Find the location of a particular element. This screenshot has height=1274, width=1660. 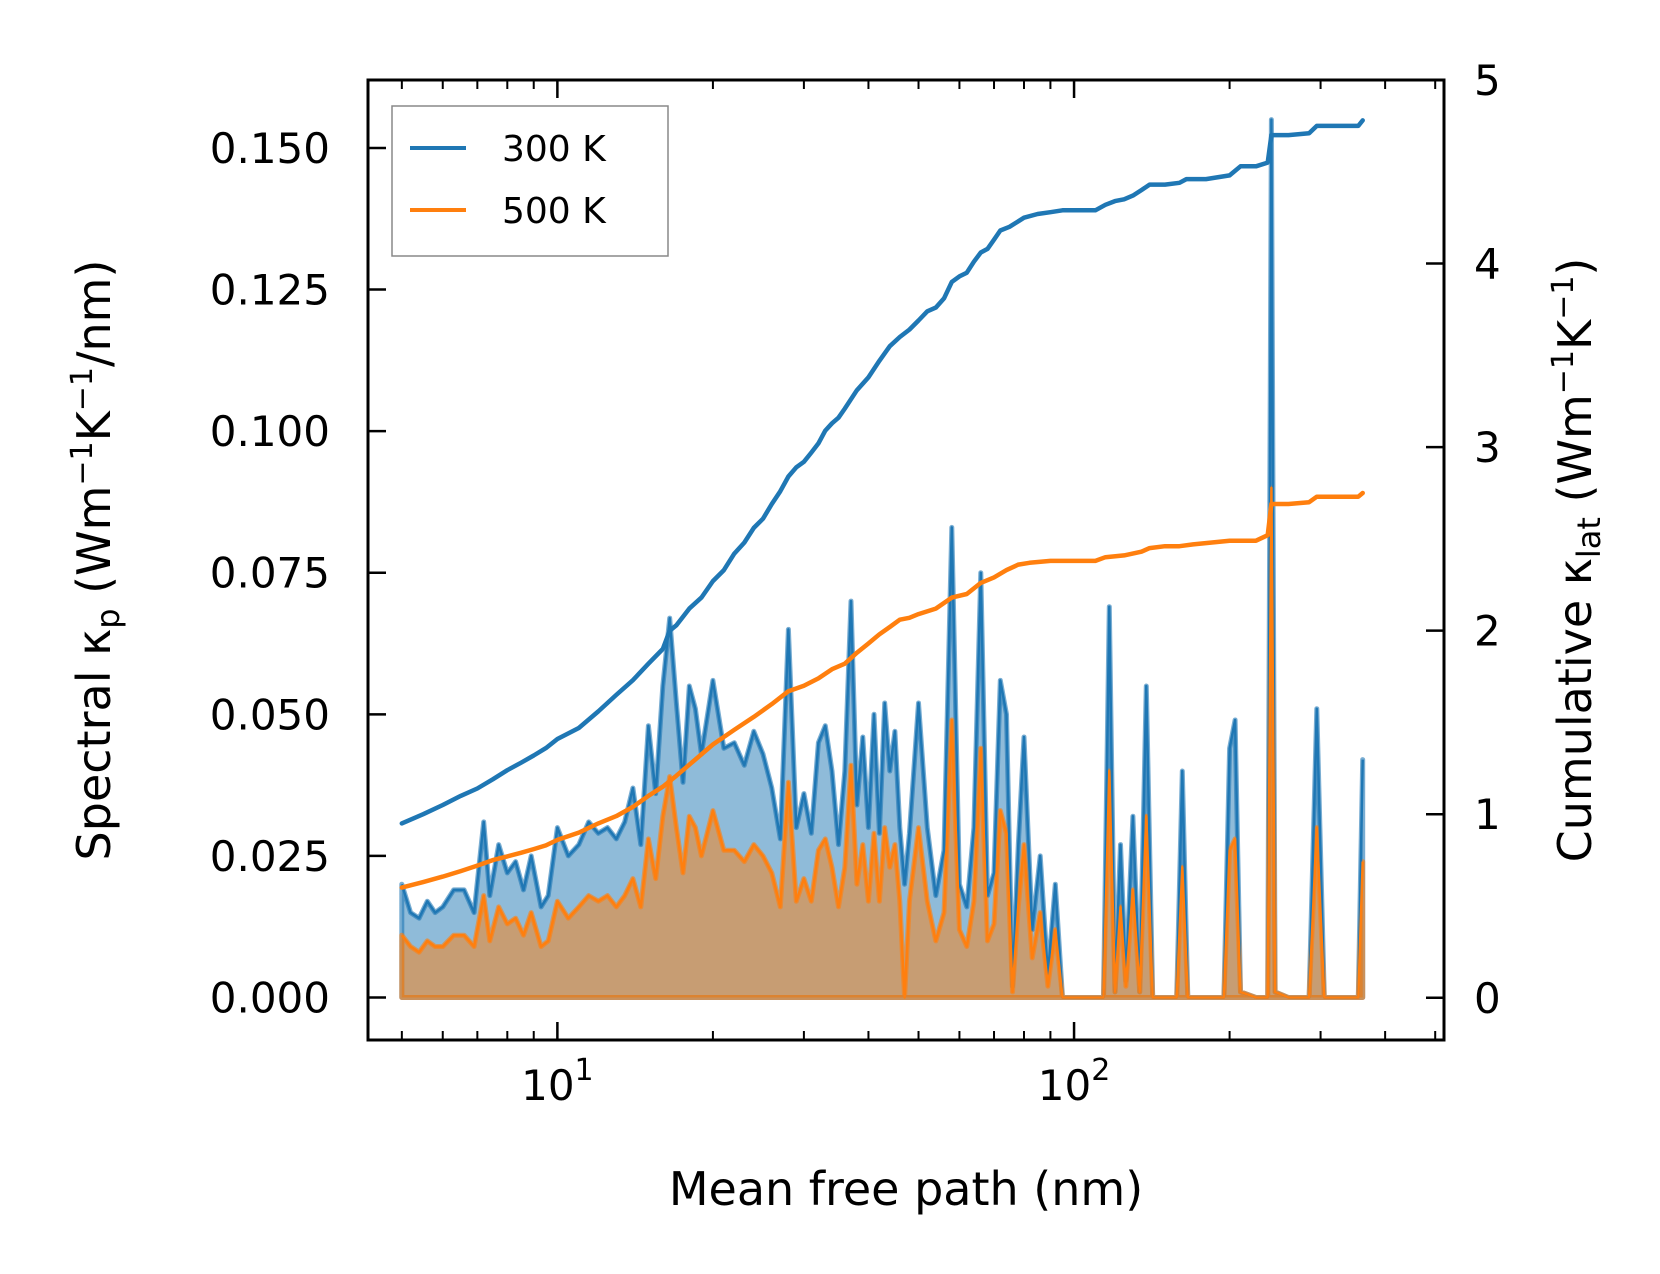

y-left-tick-label: 0.100 is located at coordinates (270, 431).